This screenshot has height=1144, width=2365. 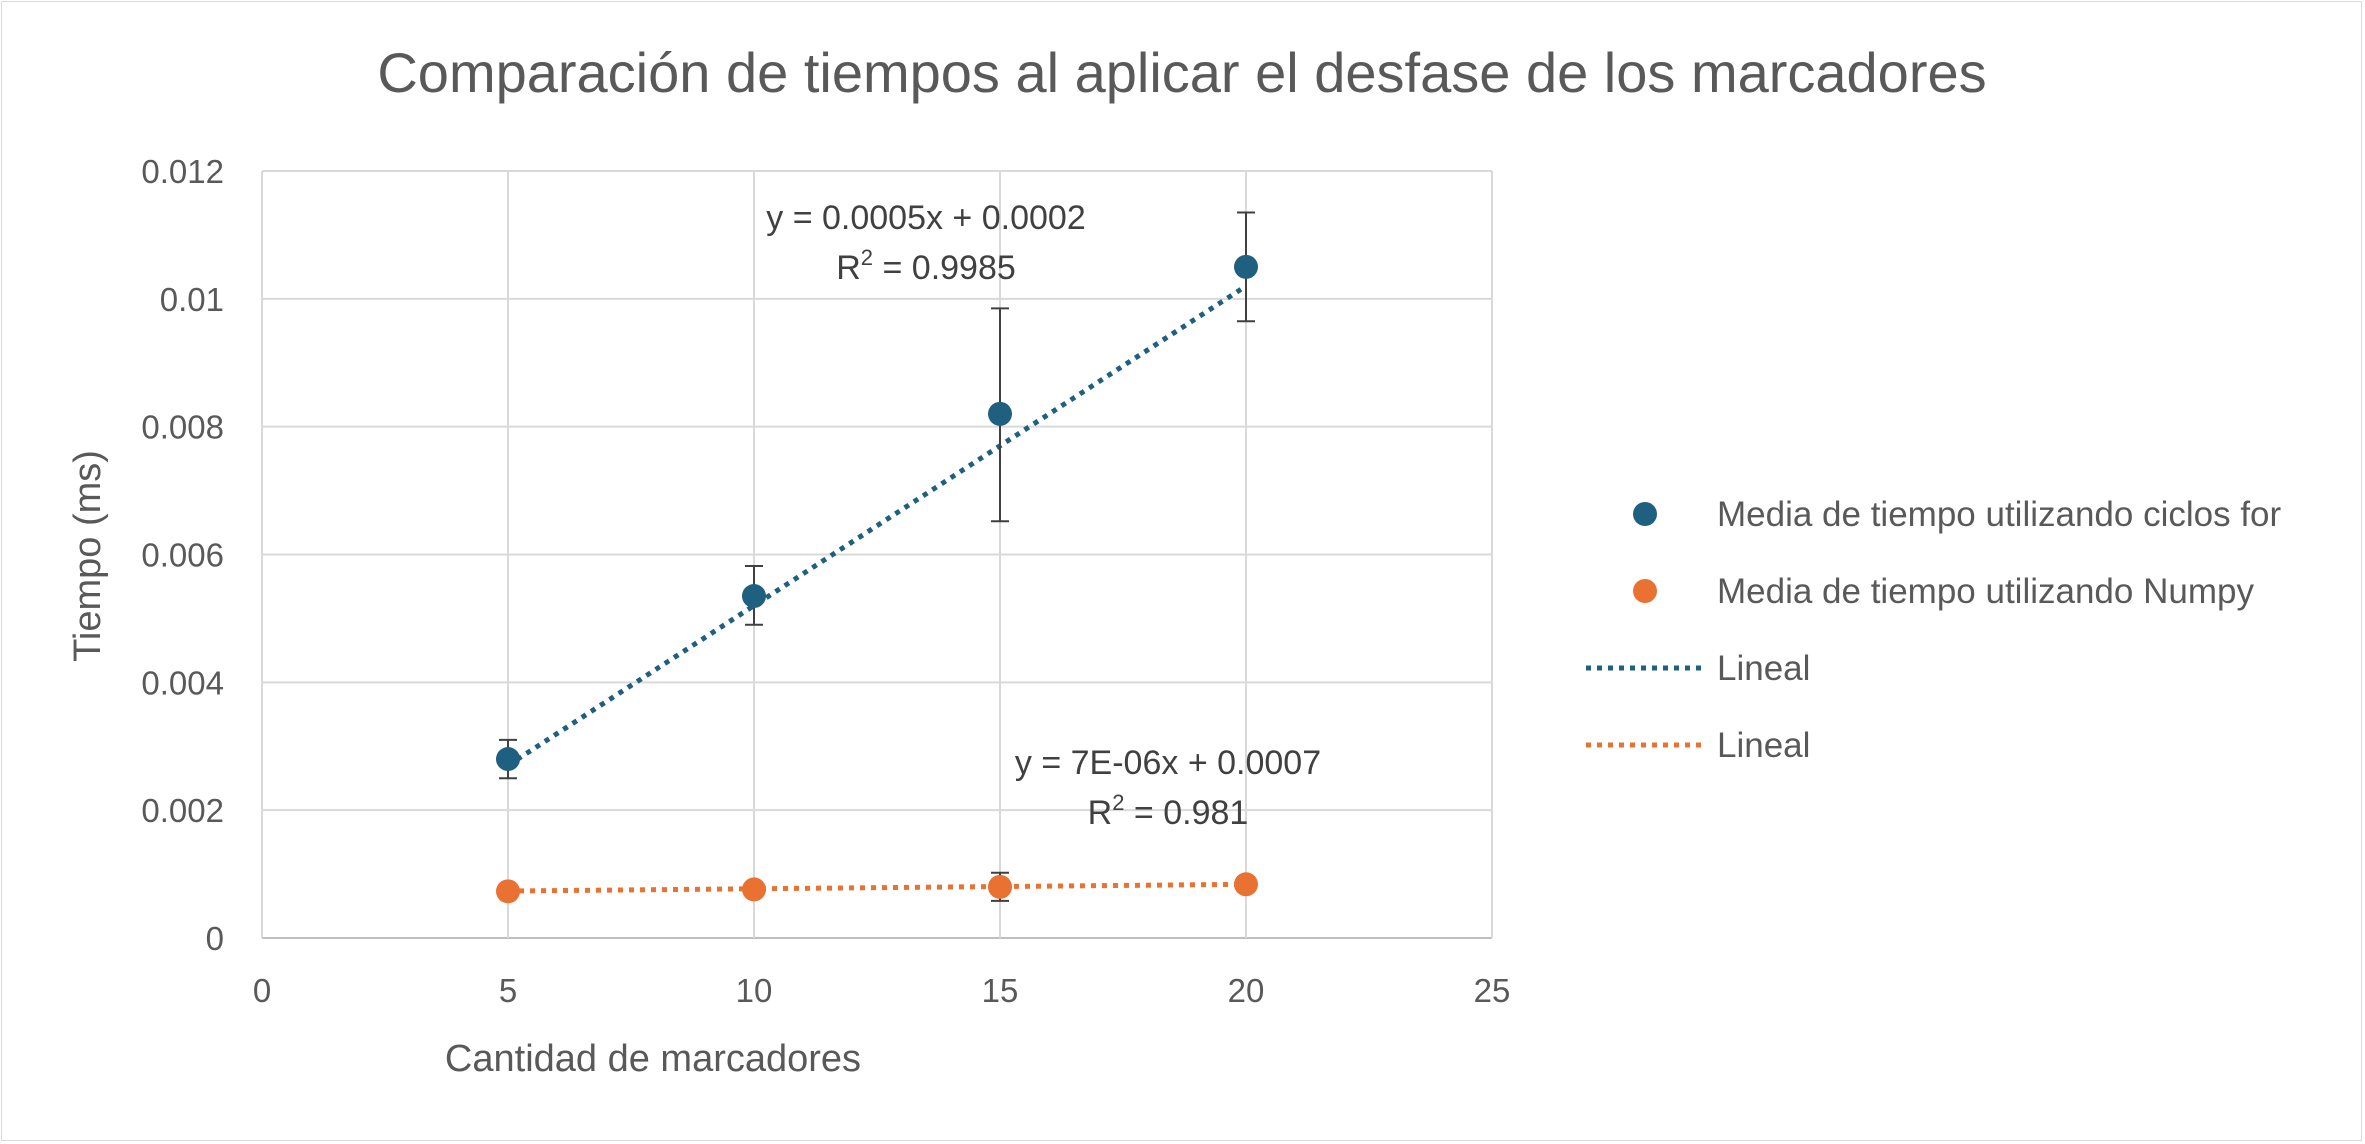 What do you see at coordinates (182, 427) in the screenshot?
I see `y-tick-label: 0.008` at bounding box center [182, 427].